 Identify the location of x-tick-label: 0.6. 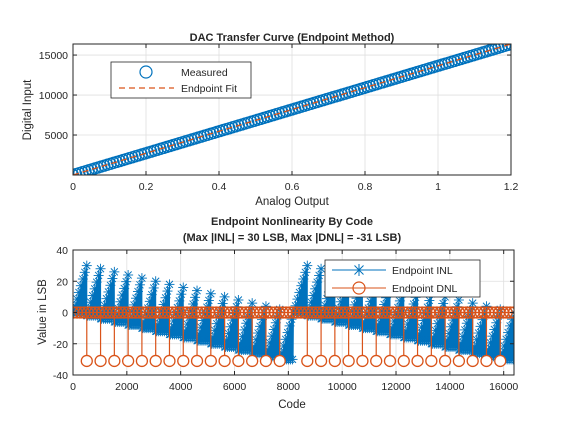
(292, 187).